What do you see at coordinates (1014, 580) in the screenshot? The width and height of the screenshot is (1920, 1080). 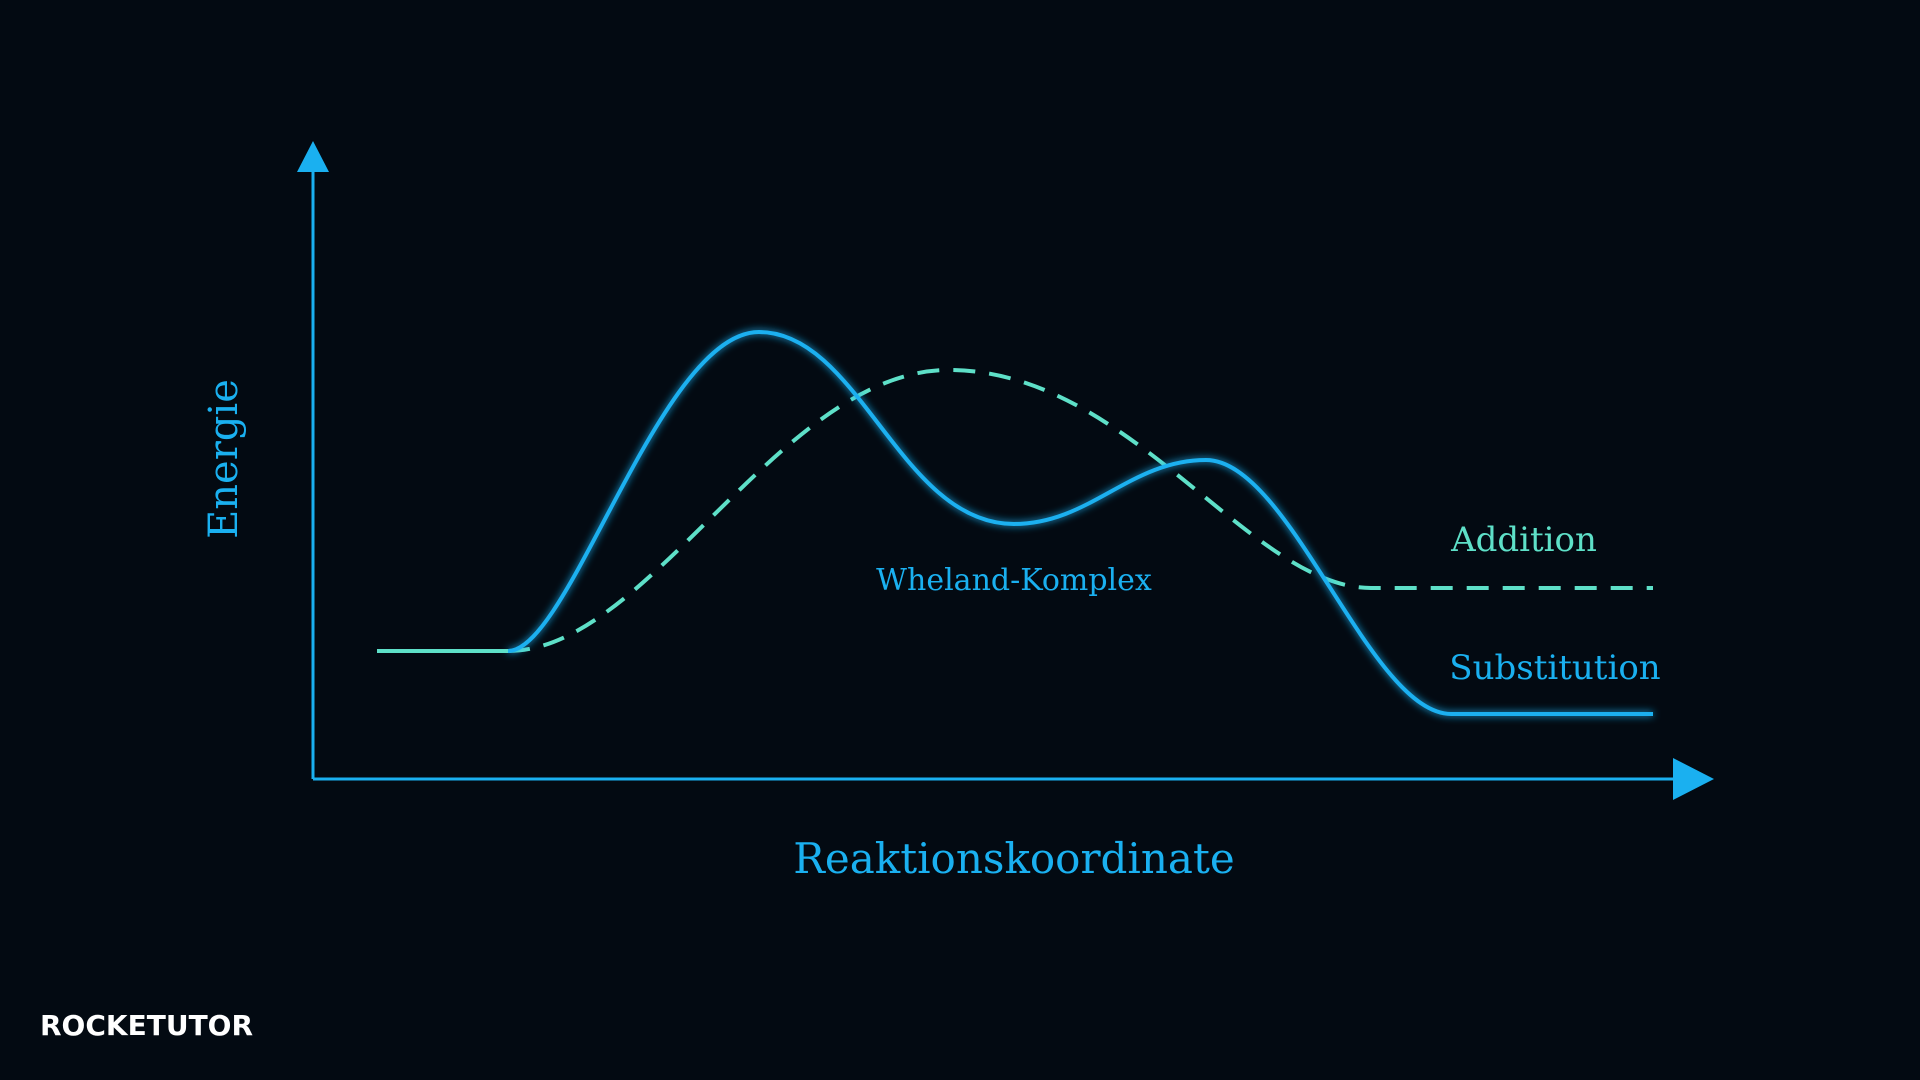 I see `annotation: Wheland-Komplex` at bounding box center [1014, 580].